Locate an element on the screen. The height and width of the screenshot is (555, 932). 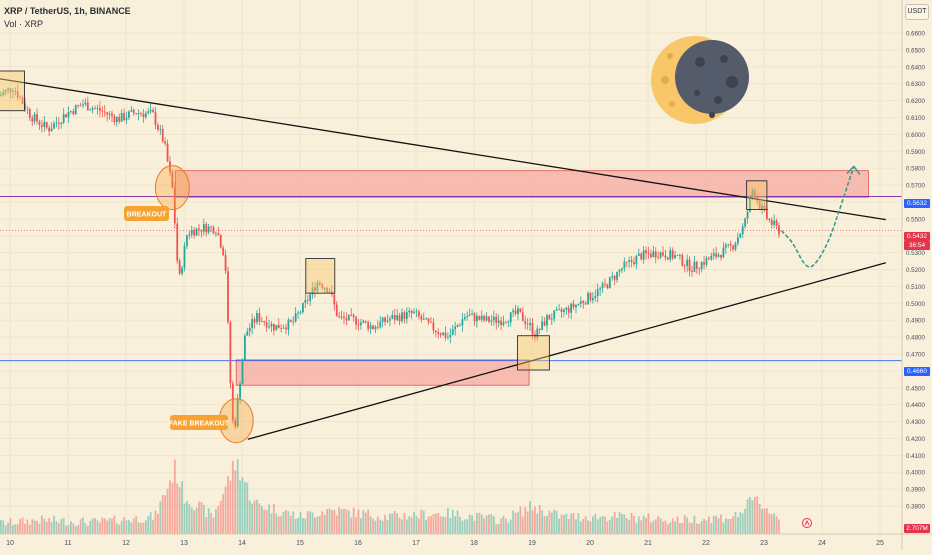
x-tick-label: 21 is located at coordinates (648, 543).